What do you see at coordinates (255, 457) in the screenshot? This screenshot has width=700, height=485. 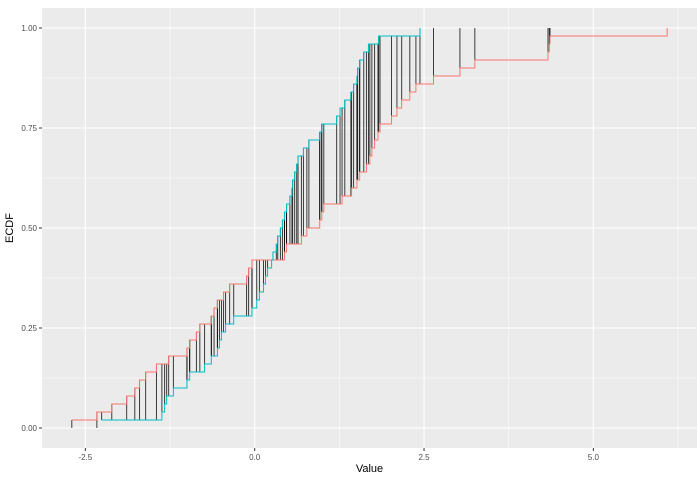 I see `x-tick-label: 0.0` at bounding box center [255, 457].